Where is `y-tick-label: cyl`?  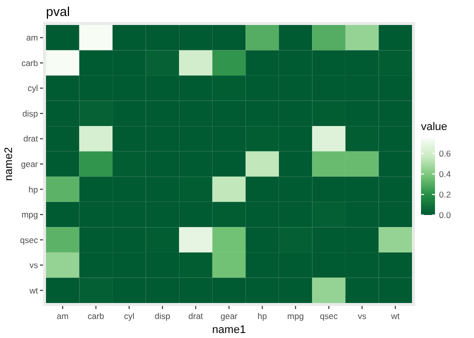 y-tick-label: cyl is located at coordinates (33, 88).